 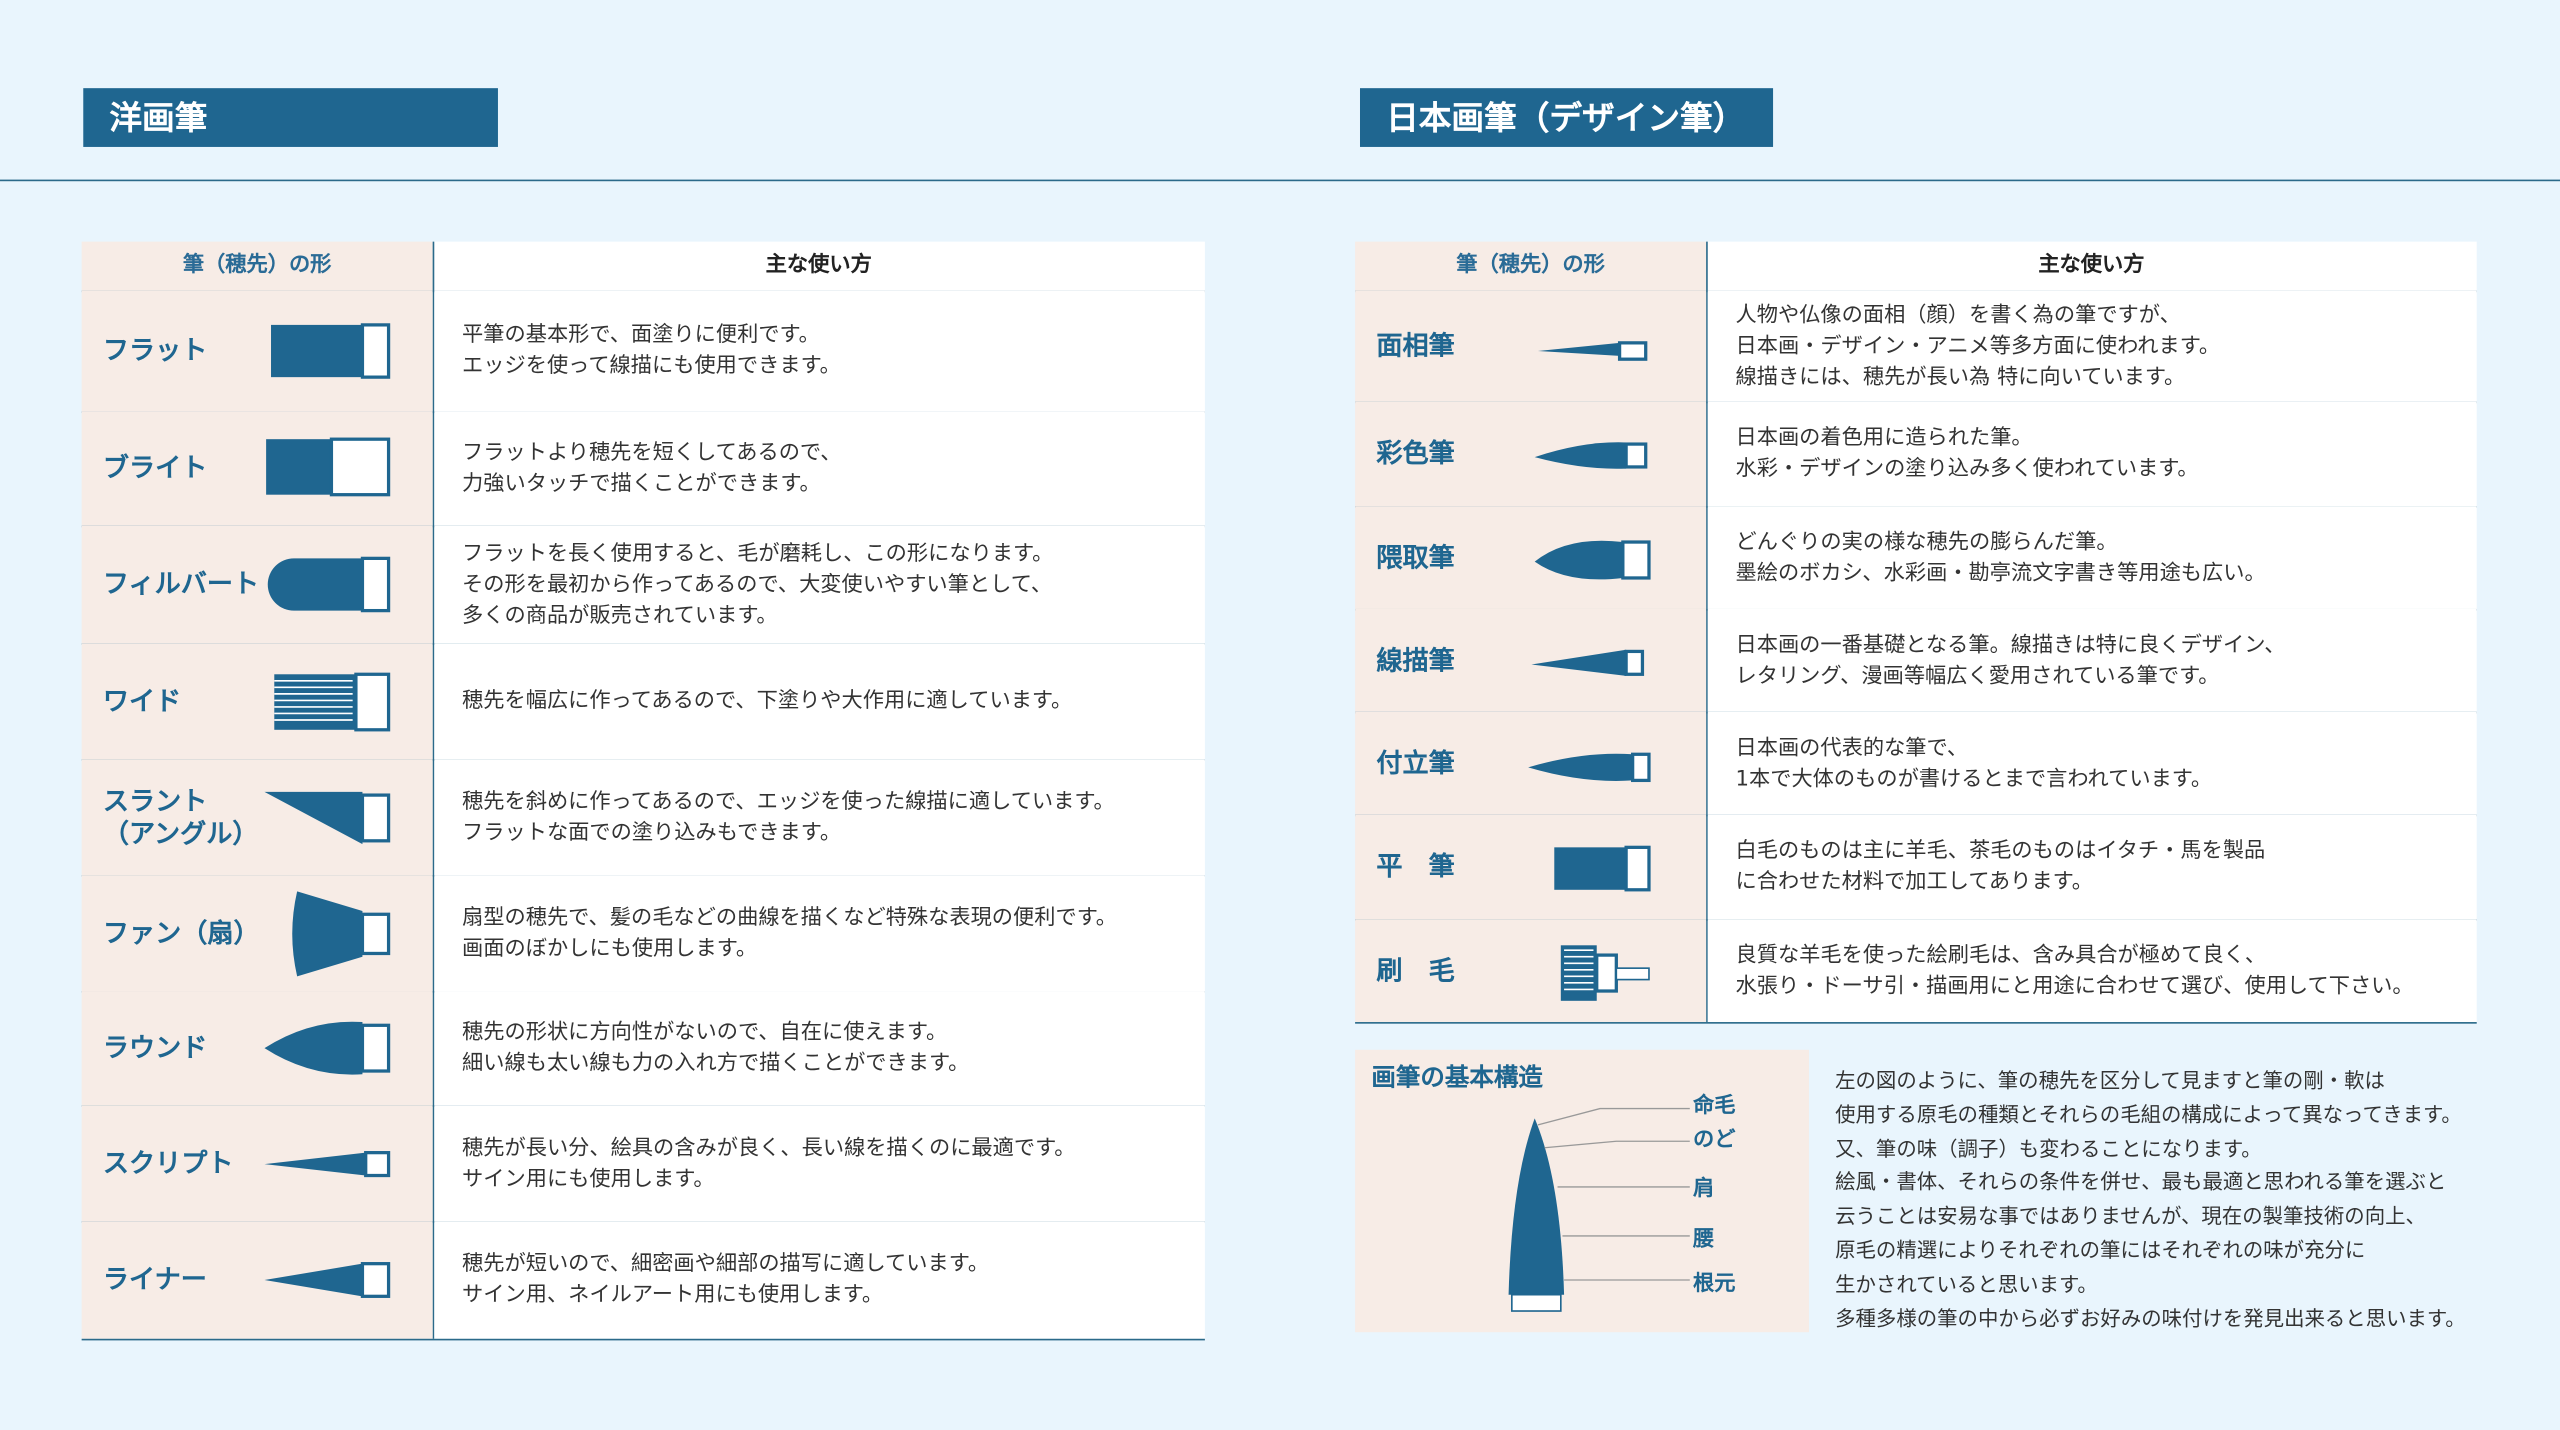 I want to click on usage-line: 水彩・デザインの塗り込み多く使われています。, so click(x=1967, y=469).